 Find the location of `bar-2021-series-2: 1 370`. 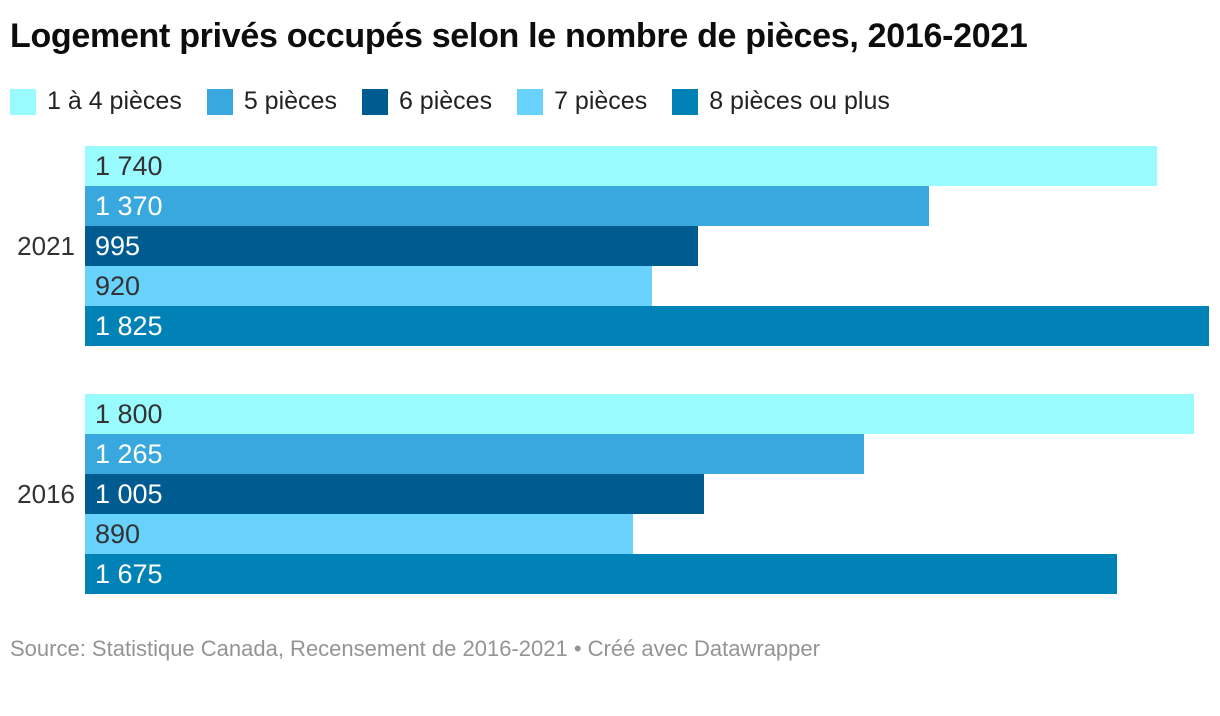

bar-2021-series-2: 1 370 is located at coordinates (507, 206).